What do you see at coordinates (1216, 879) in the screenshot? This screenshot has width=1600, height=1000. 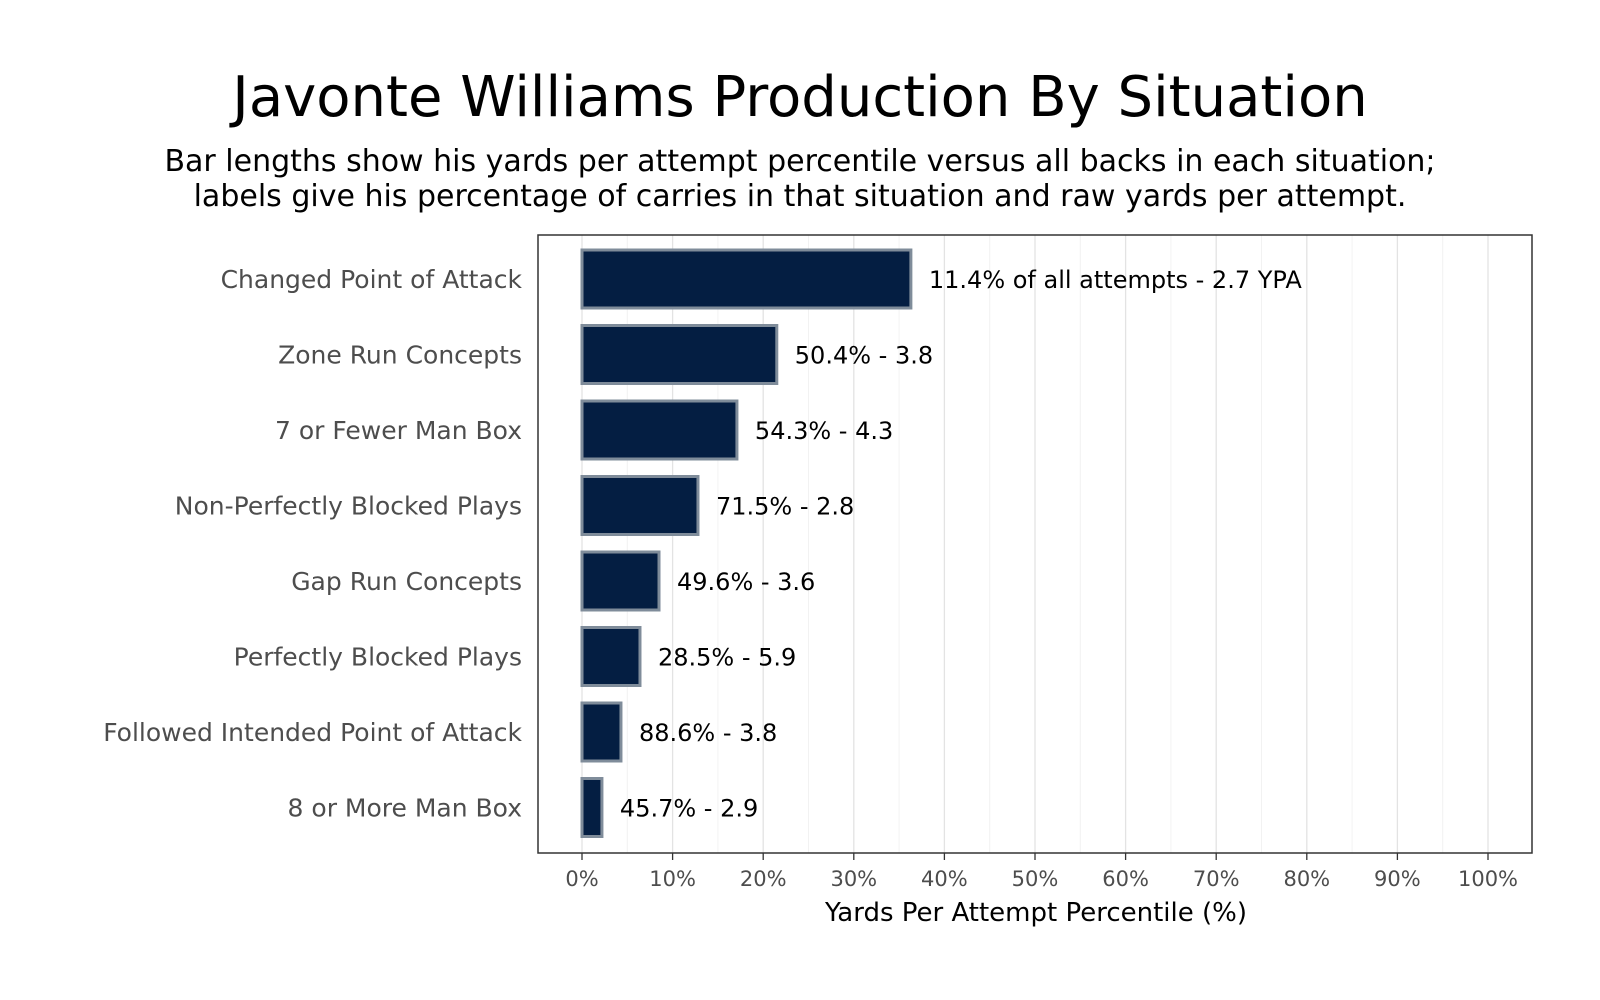 I see `x-tick-label: 70%` at bounding box center [1216, 879].